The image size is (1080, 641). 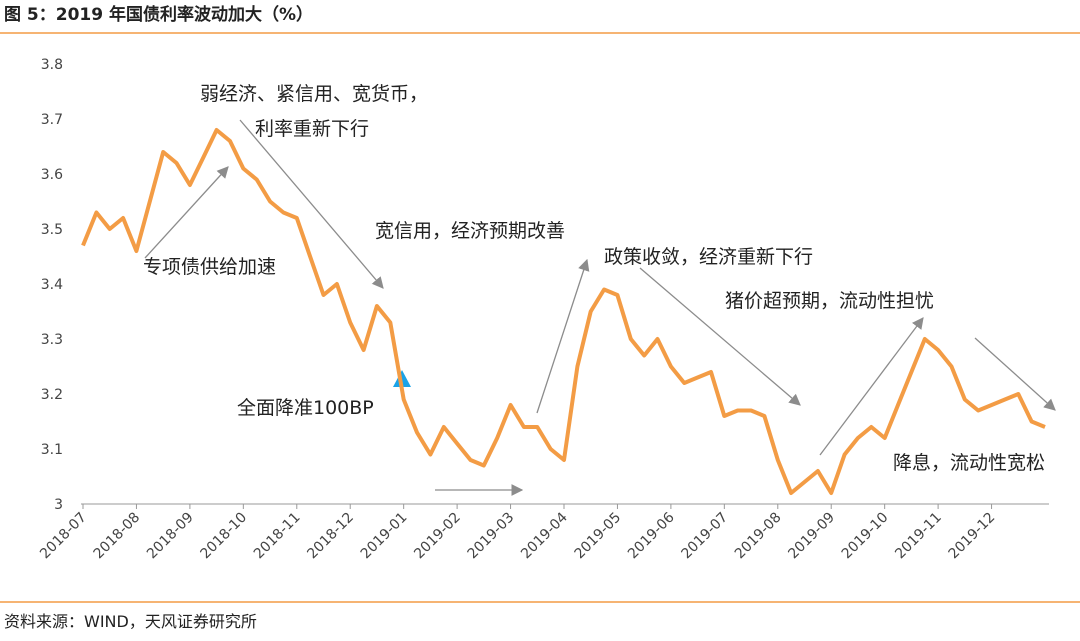 I want to click on y-tick-label: 3.5, so click(x=52, y=230).